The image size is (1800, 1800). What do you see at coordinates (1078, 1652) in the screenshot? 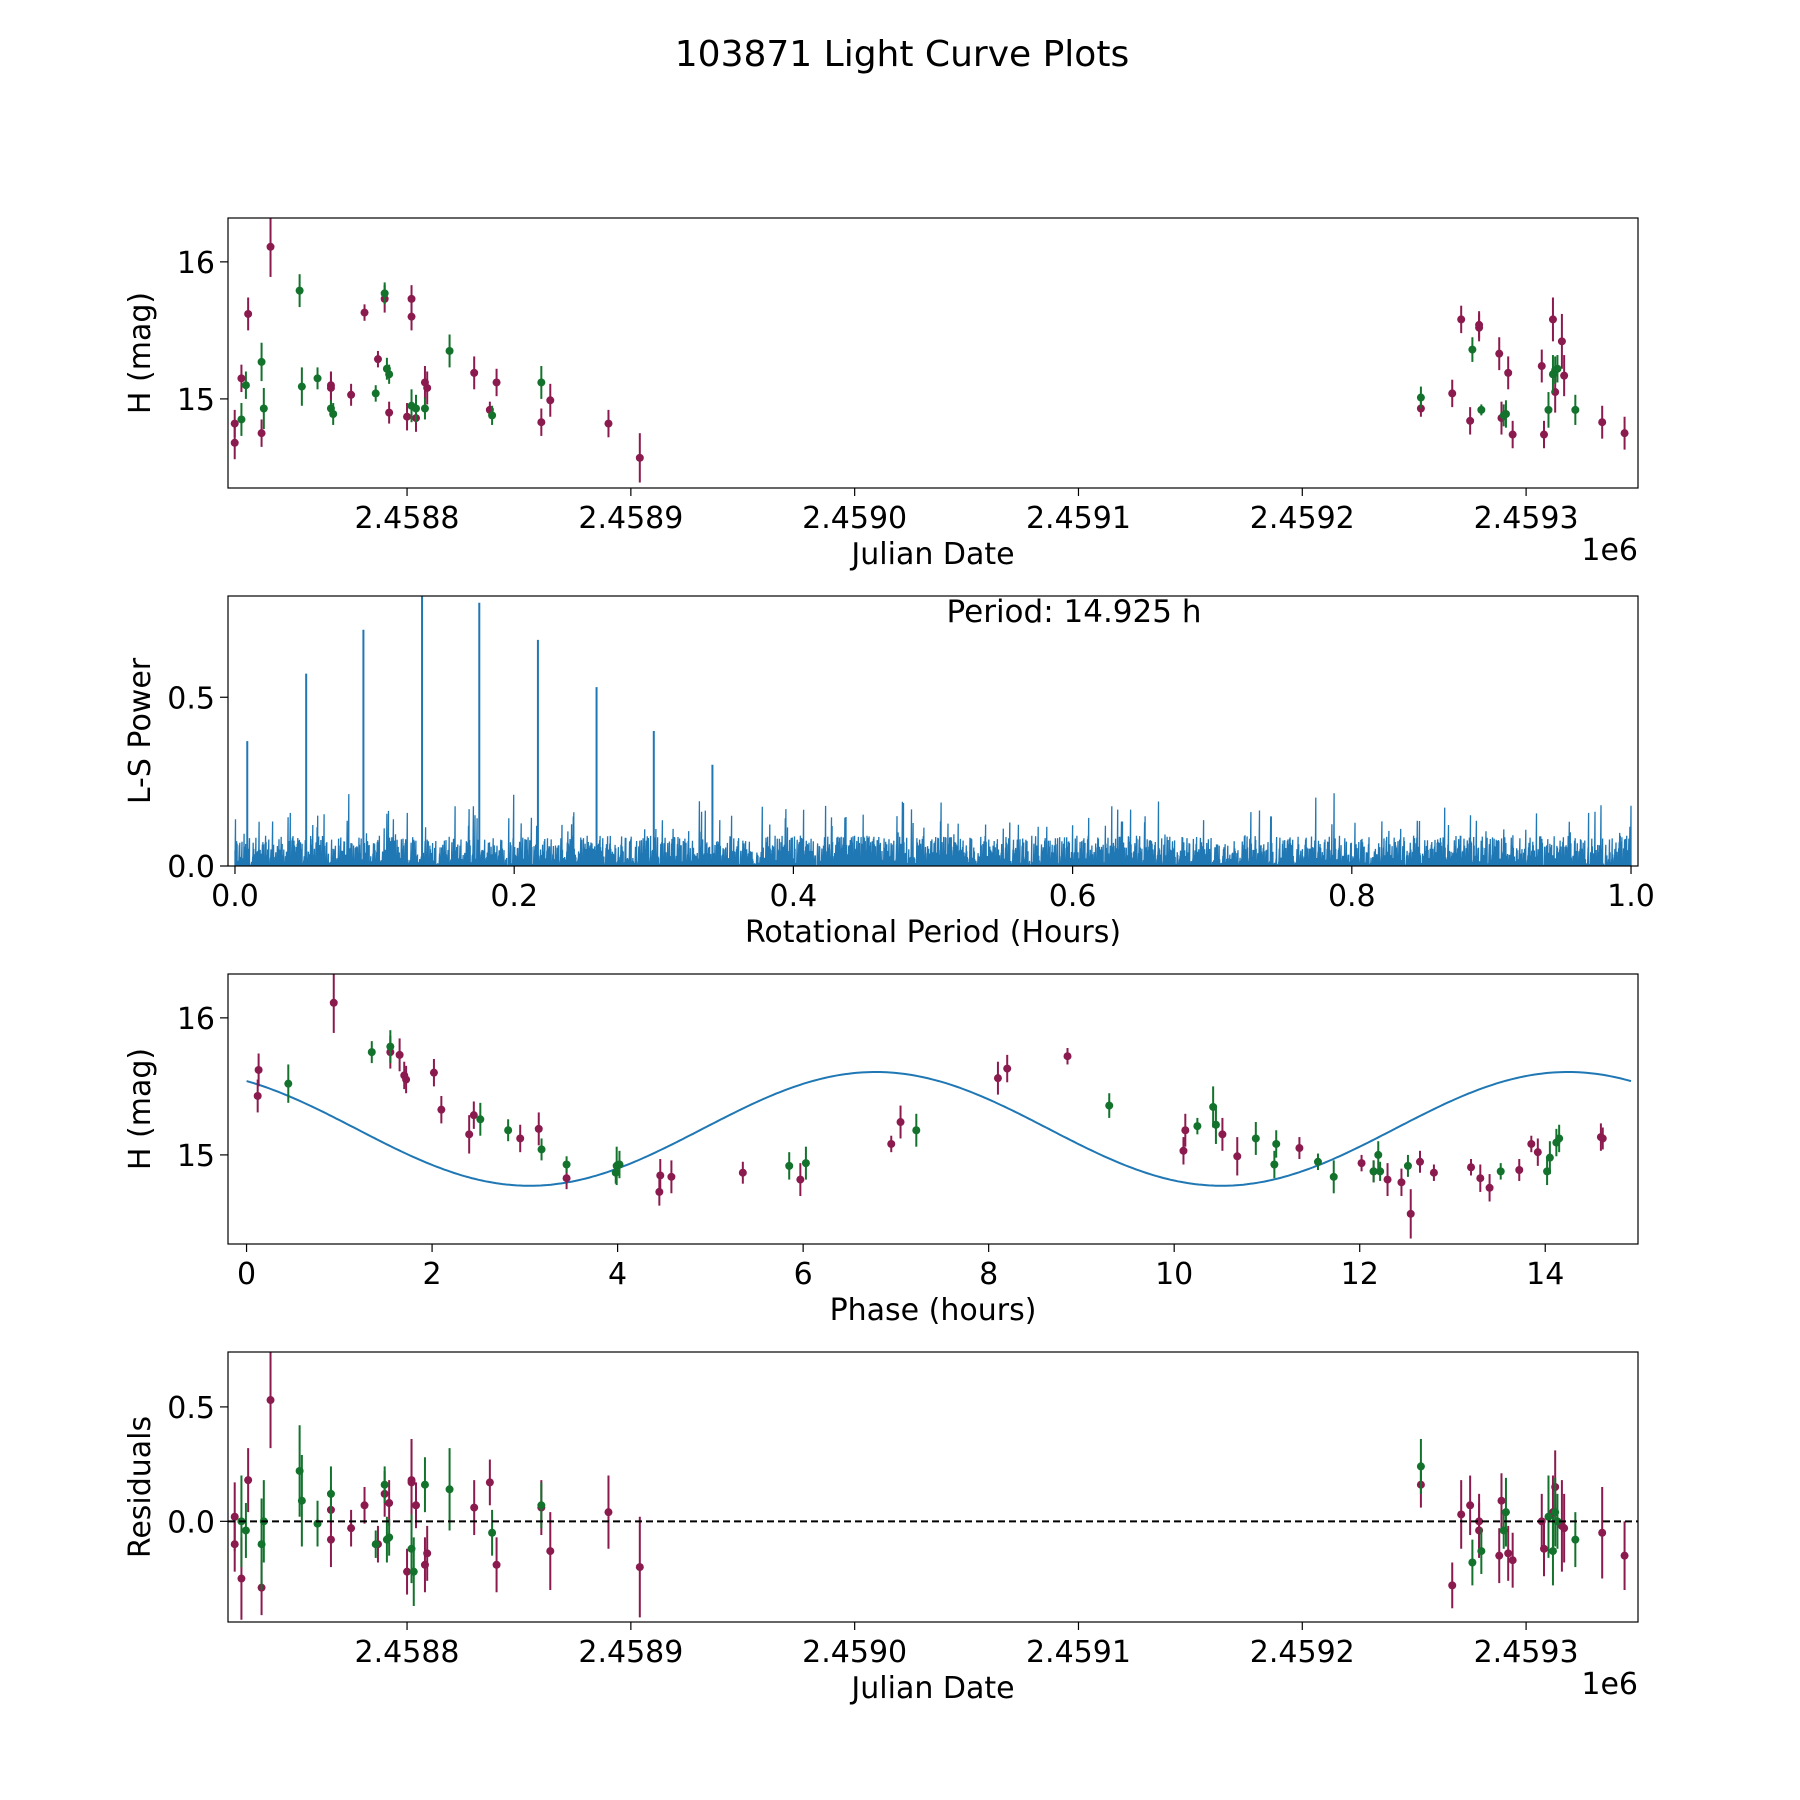
I see `x-tick-label: 2.4591` at bounding box center [1078, 1652].